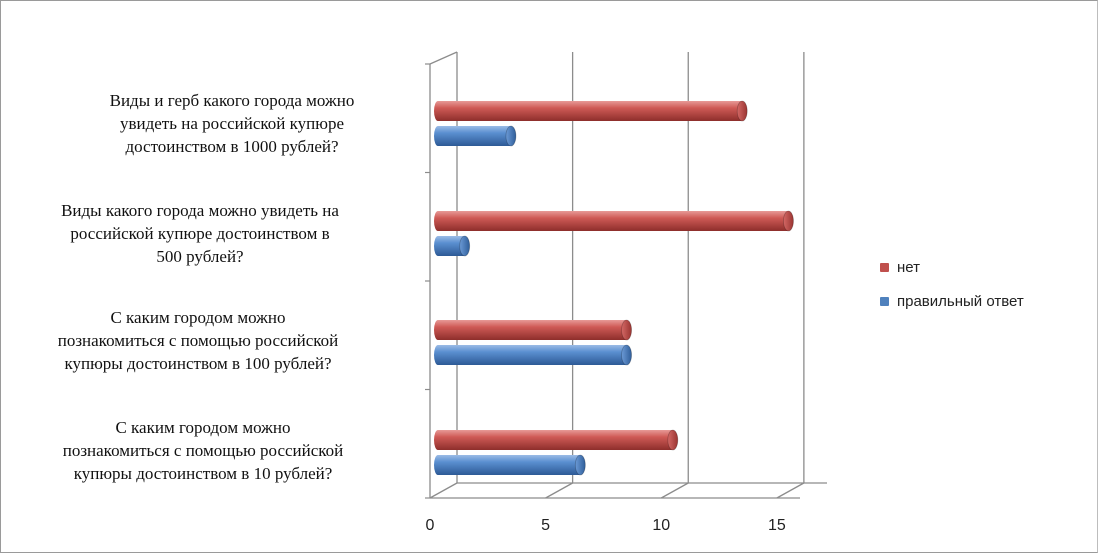 This screenshot has height=553, width=1098. What do you see at coordinates (661, 525) in the screenshot?
I see `x-tick-label-10: 10` at bounding box center [661, 525].